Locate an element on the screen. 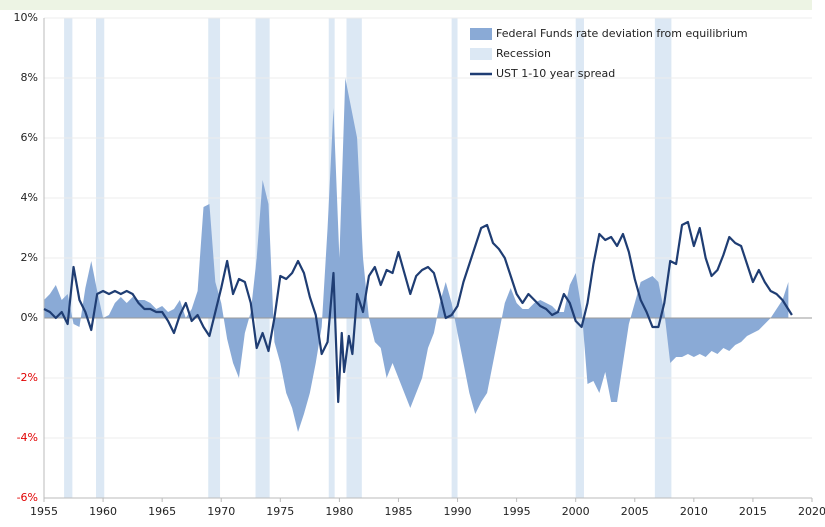  x-tick-label: 1975 is located at coordinates (280, 511).